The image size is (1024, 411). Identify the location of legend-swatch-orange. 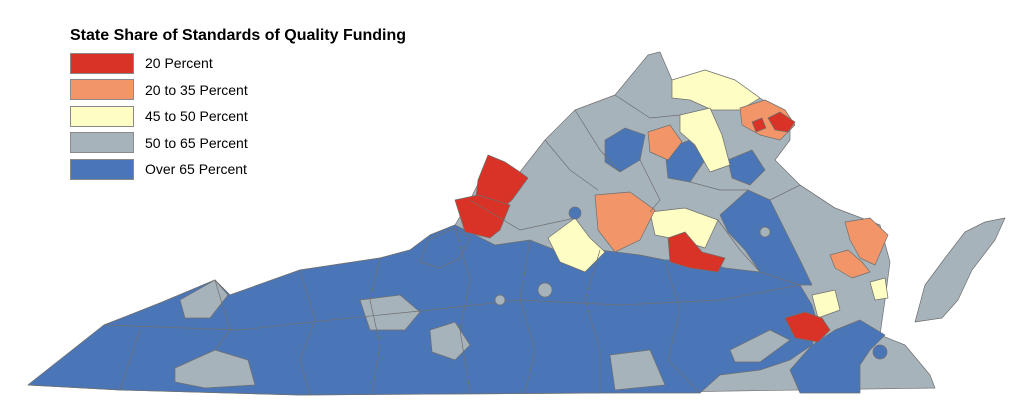
(102, 90).